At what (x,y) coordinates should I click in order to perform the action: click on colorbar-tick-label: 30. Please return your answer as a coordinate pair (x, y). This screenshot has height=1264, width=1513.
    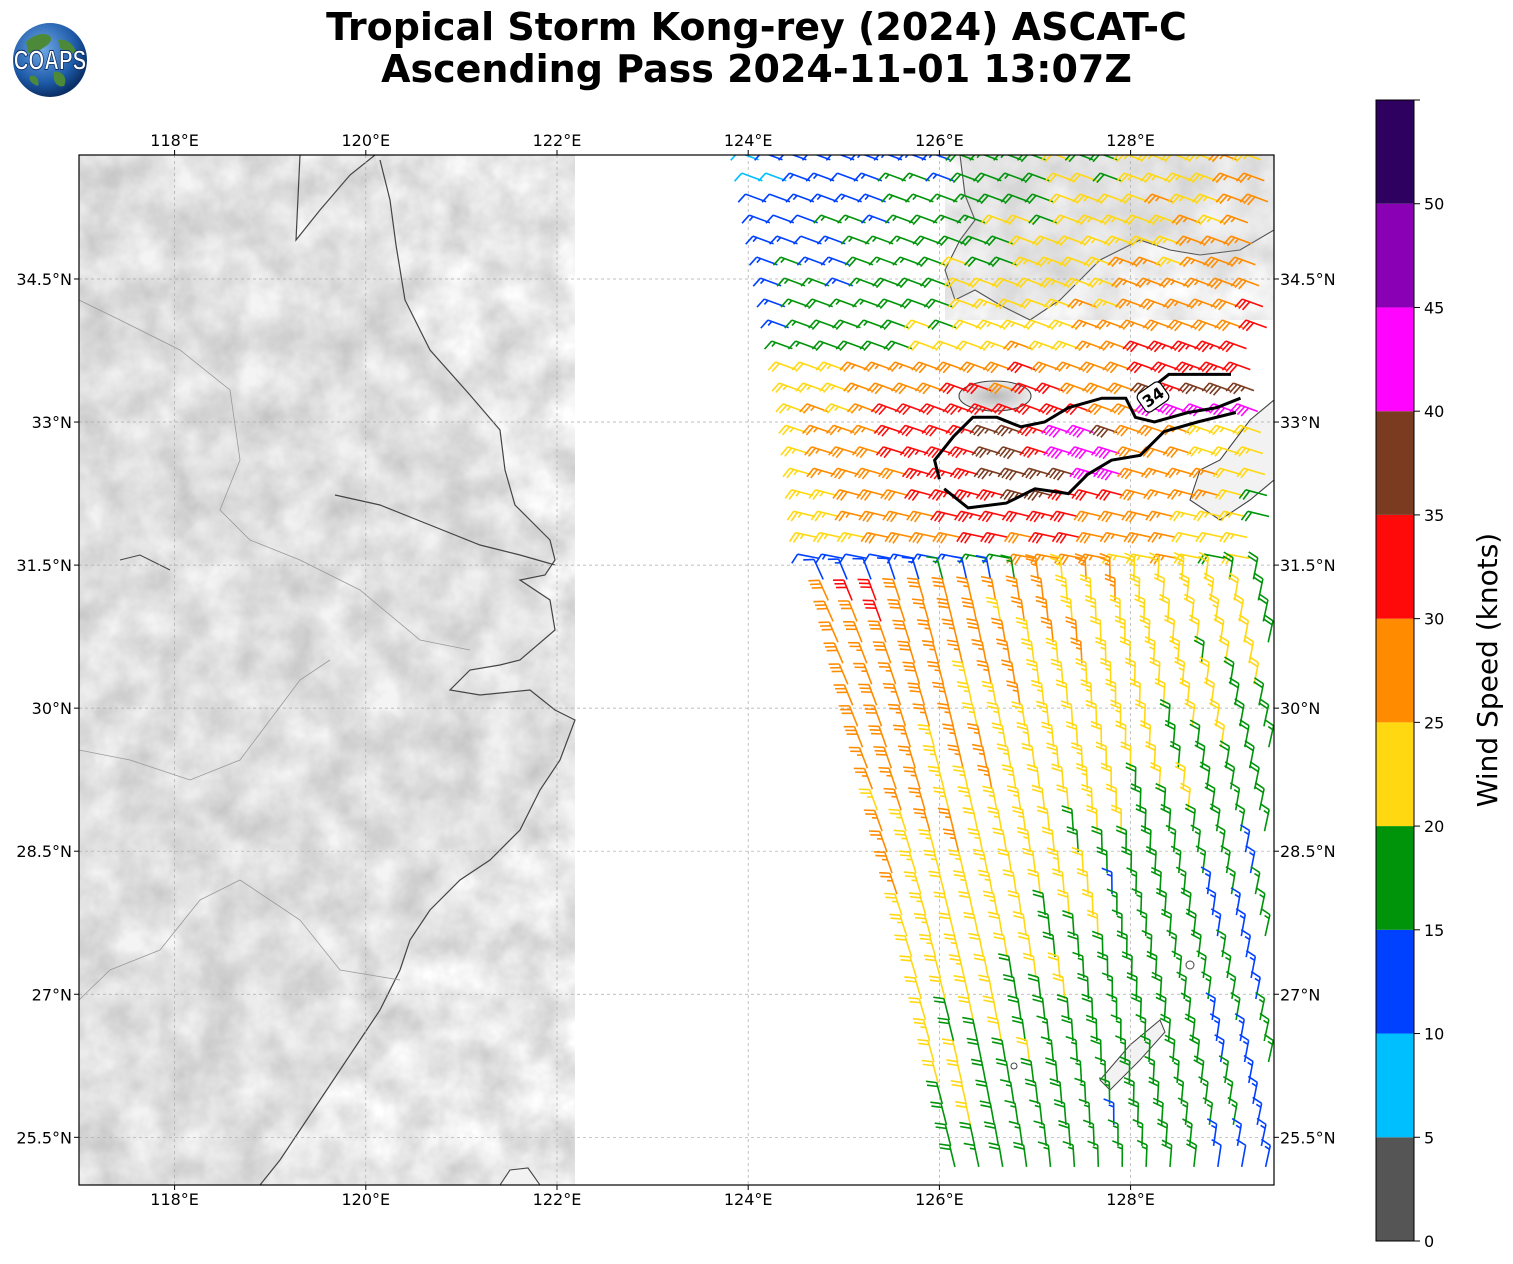
    Looking at the image, I should click on (1434, 619).